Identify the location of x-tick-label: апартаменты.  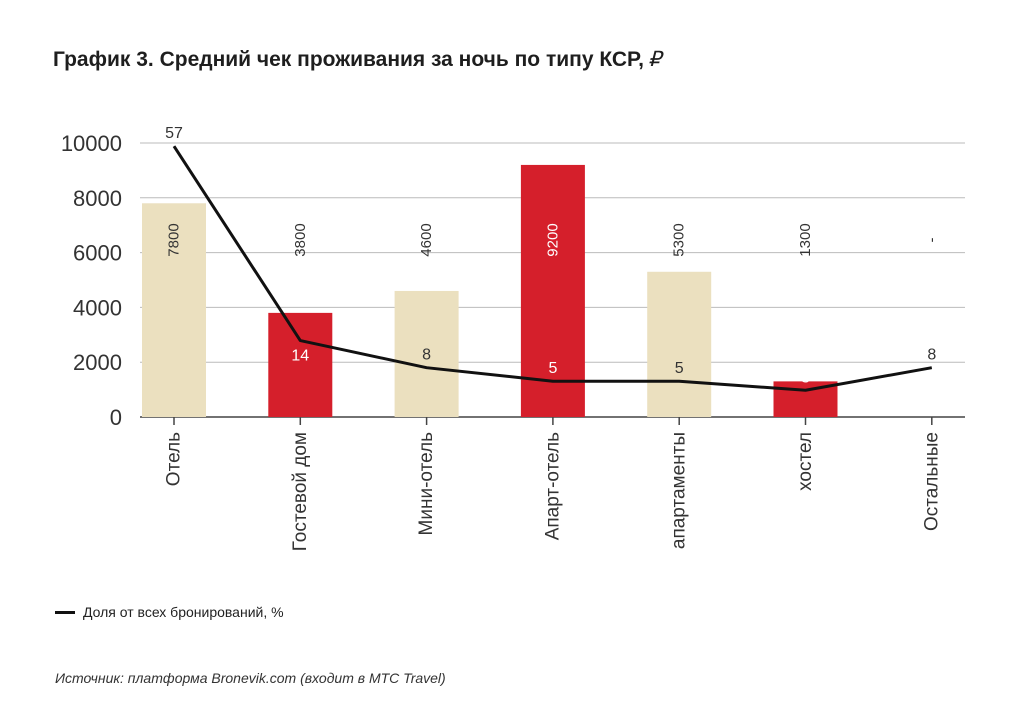
(679, 490).